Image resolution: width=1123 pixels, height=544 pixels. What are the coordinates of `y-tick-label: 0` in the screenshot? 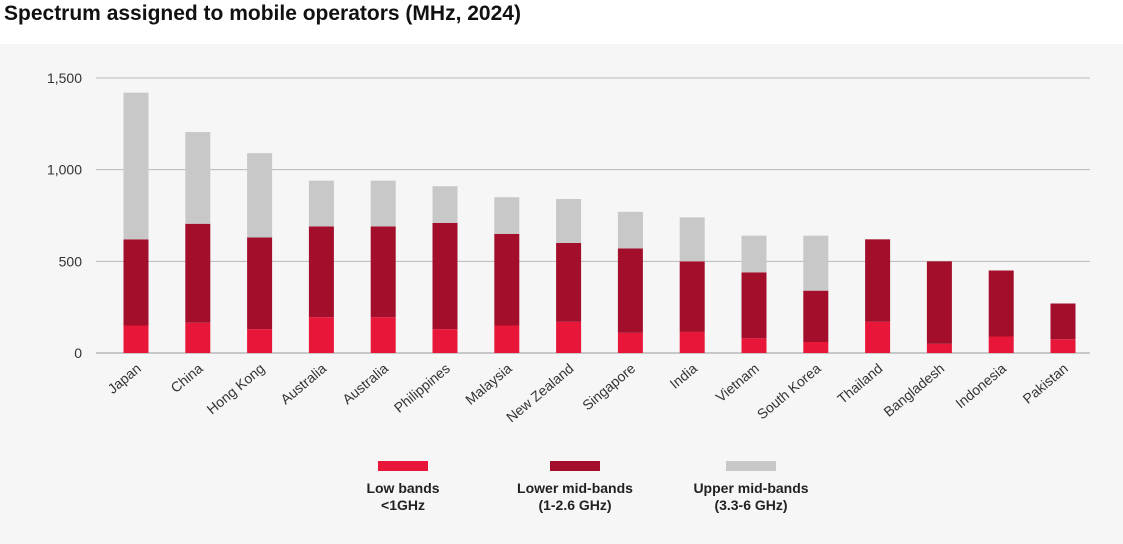 It's located at (78, 353).